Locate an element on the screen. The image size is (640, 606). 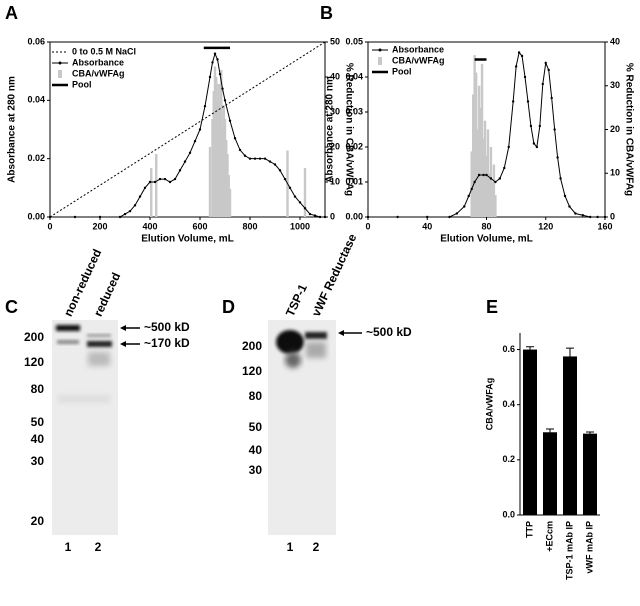
y-tick-label: 0.05 is located at coordinates (354, 41).